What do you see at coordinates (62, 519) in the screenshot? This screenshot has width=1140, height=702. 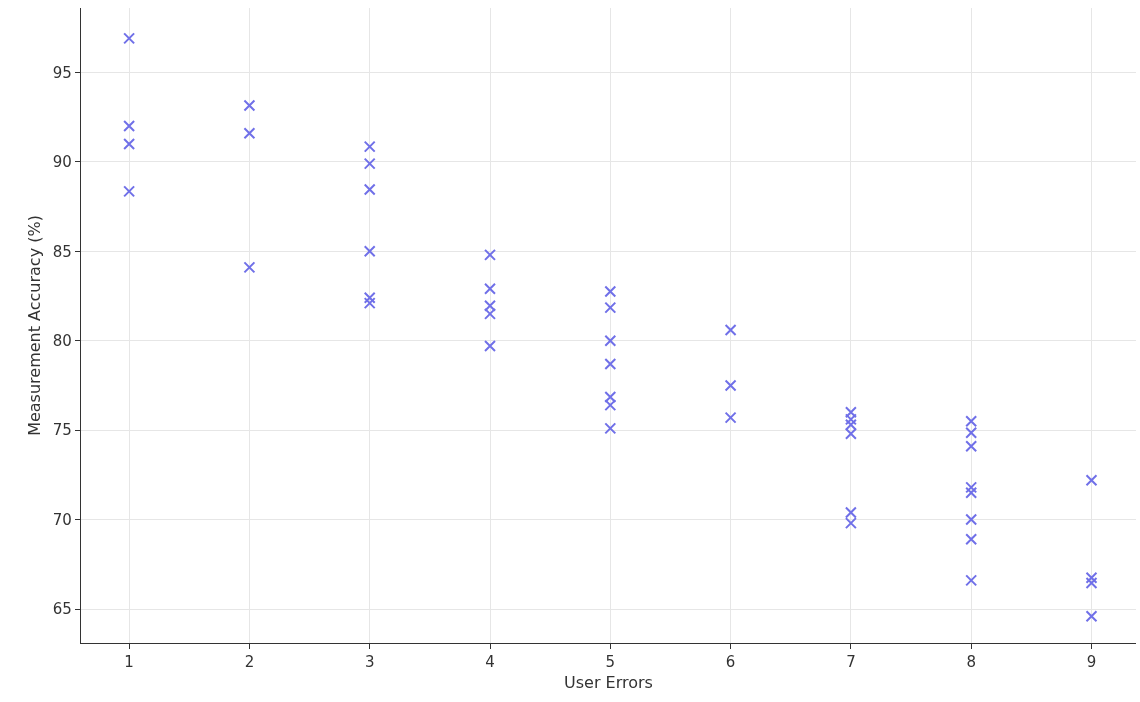 I see `y-tick-label: 70` at bounding box center [62, 519].